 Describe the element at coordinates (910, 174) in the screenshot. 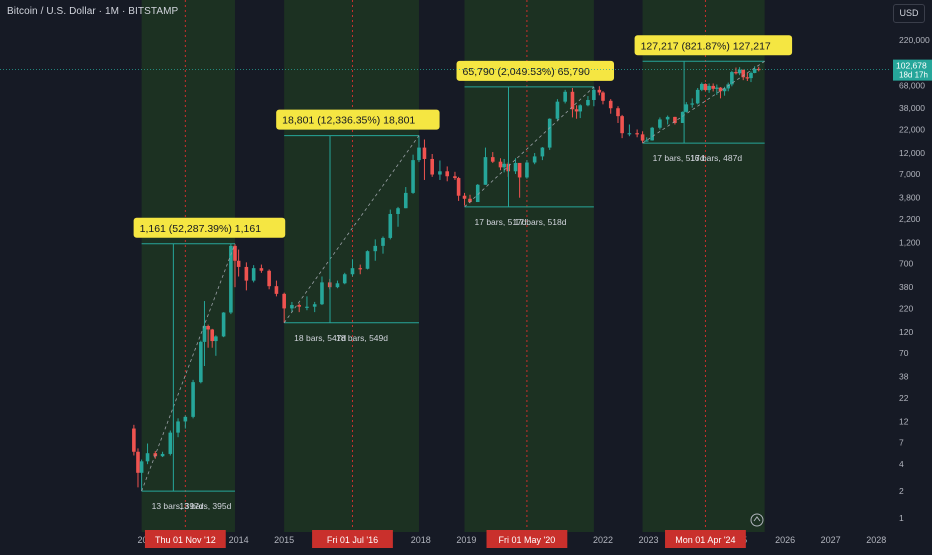

I see `y-tick-label: 7,000` at that location.